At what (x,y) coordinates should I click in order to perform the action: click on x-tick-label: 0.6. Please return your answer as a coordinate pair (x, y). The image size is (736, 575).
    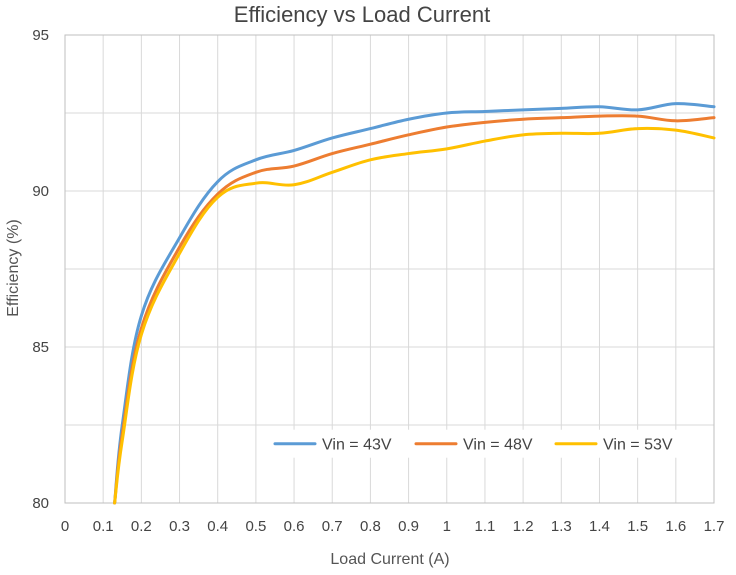
    Looking at the image, I should click on (294, 526).